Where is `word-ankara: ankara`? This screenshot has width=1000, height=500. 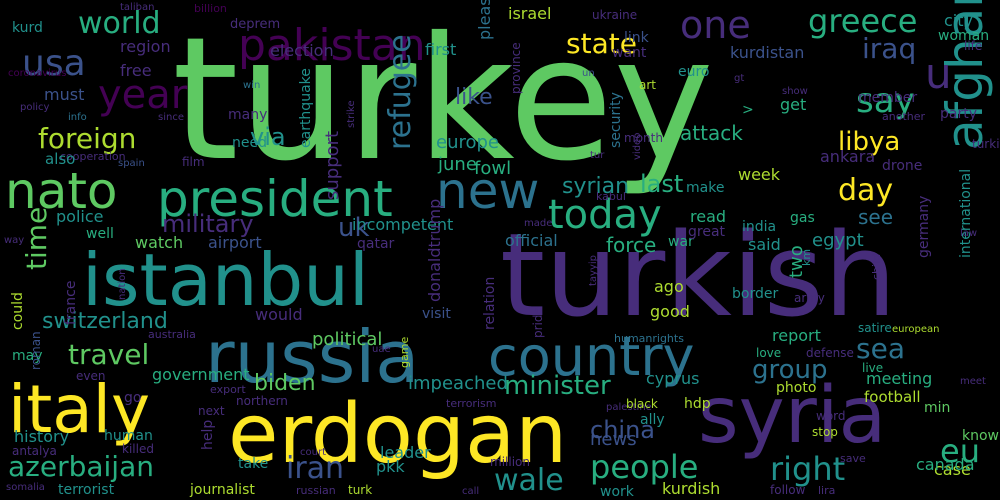
word-ankara: ankara is located at coordinates (847, 156).